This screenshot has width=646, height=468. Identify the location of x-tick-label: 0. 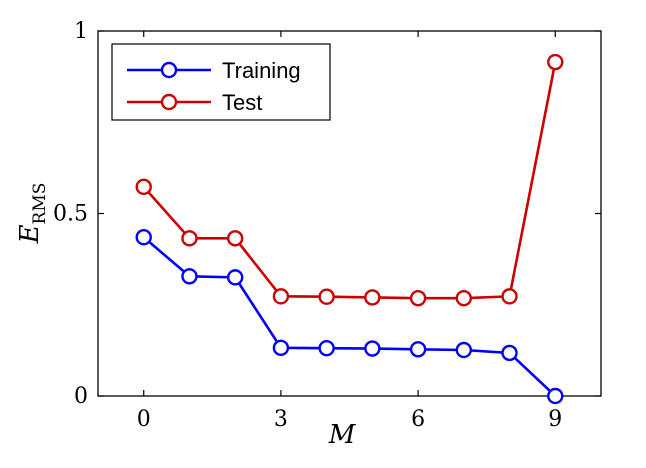
(144, 419).